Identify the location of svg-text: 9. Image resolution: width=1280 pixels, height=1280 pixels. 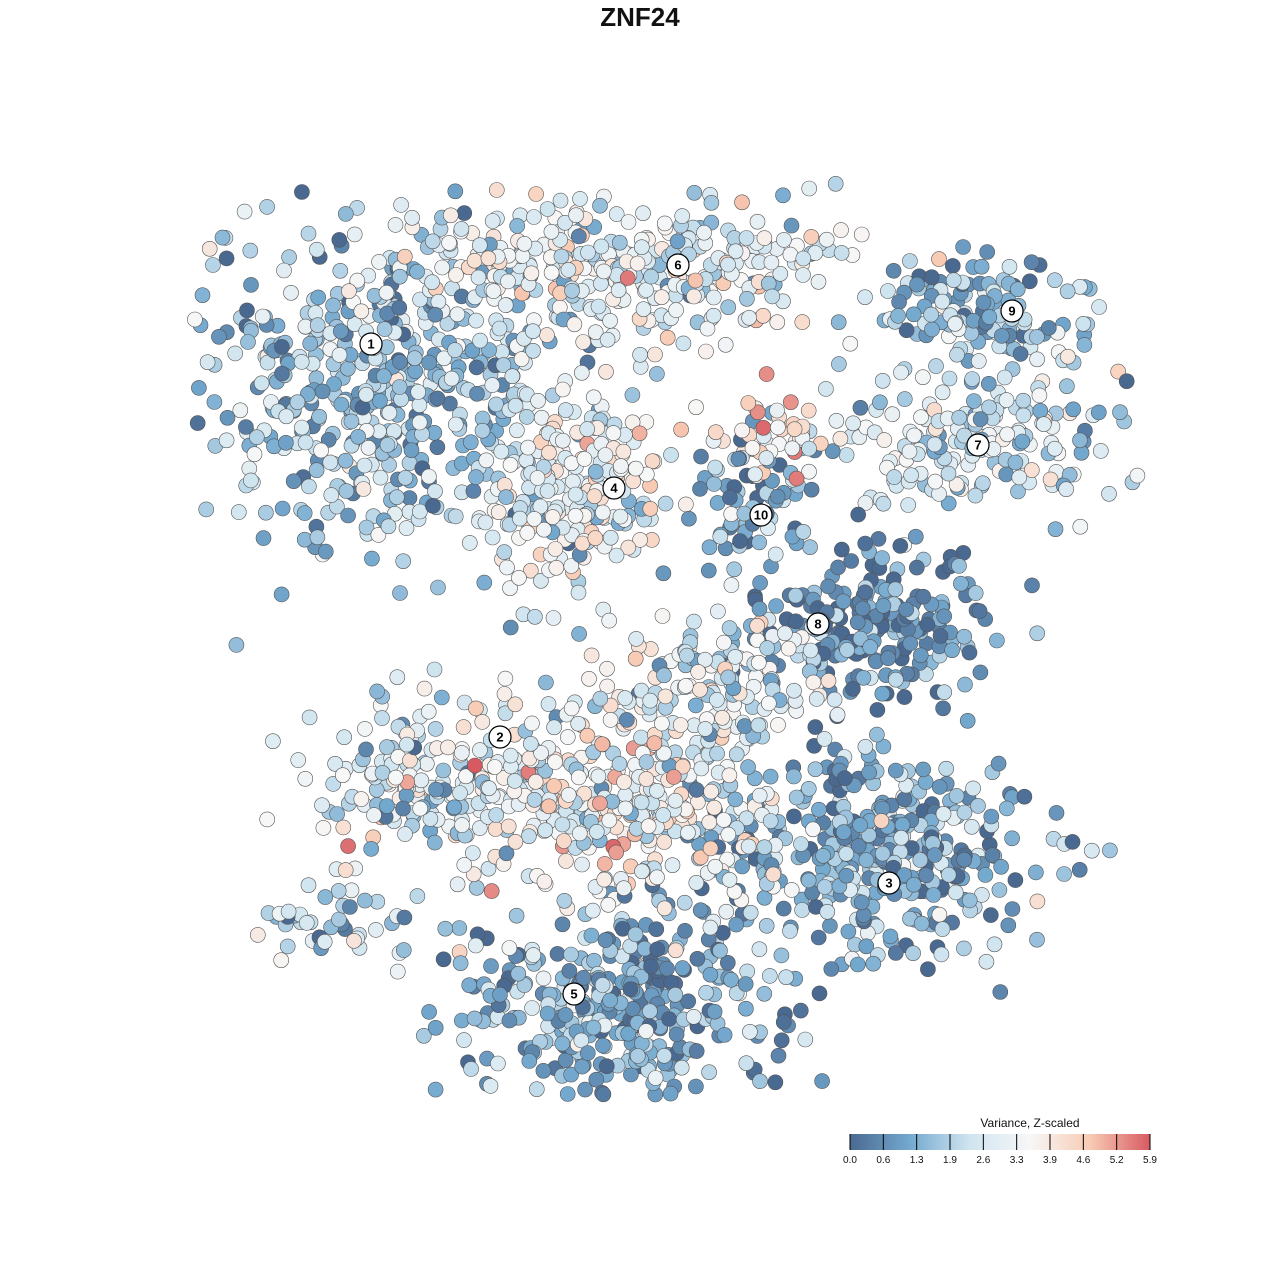
(1011, 311).